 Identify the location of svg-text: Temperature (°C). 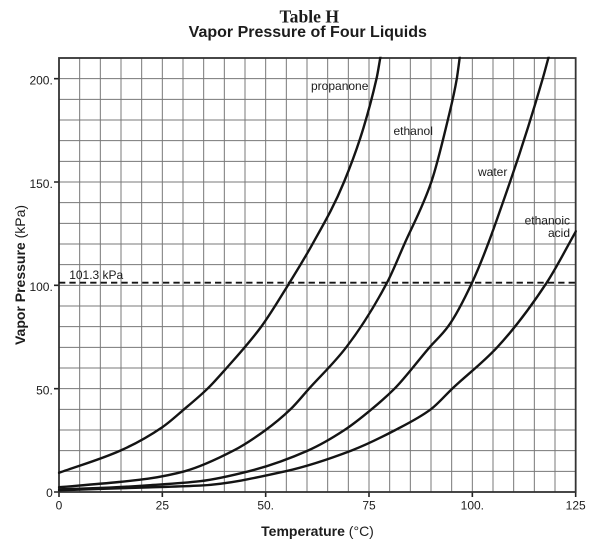
(317, 531).